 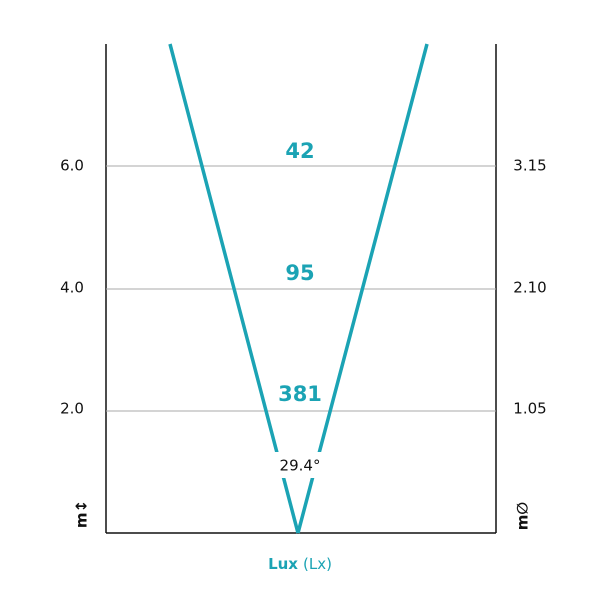 What do you see at coordinates (300, 564) in the screenshot?
I see `footer-label: Lux (Lx)` at bounding box center [300, 564].